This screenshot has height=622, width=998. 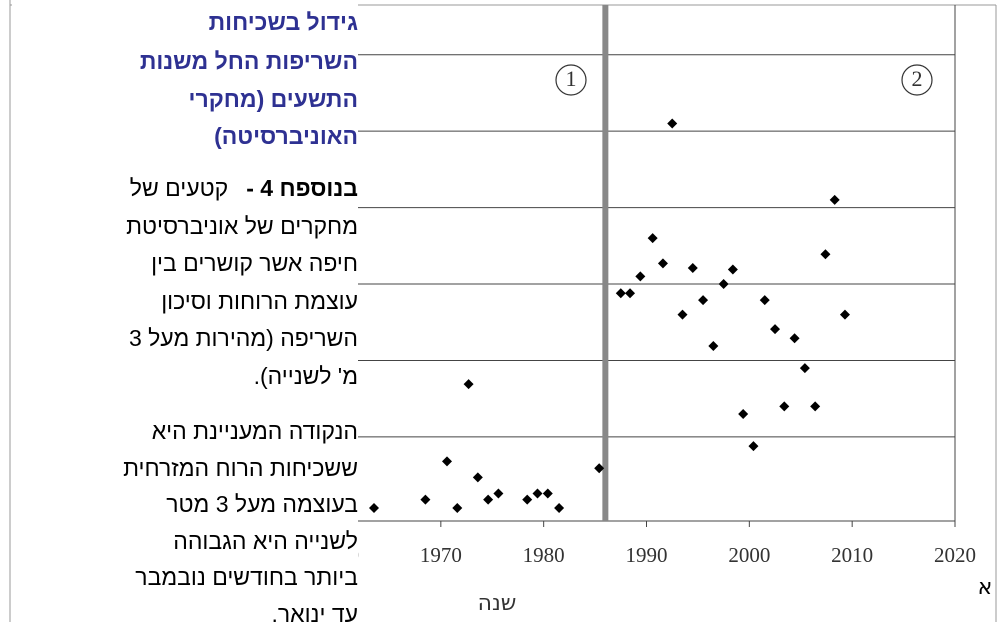 I want to click on period-label: 2, so click(x=917, y=78).